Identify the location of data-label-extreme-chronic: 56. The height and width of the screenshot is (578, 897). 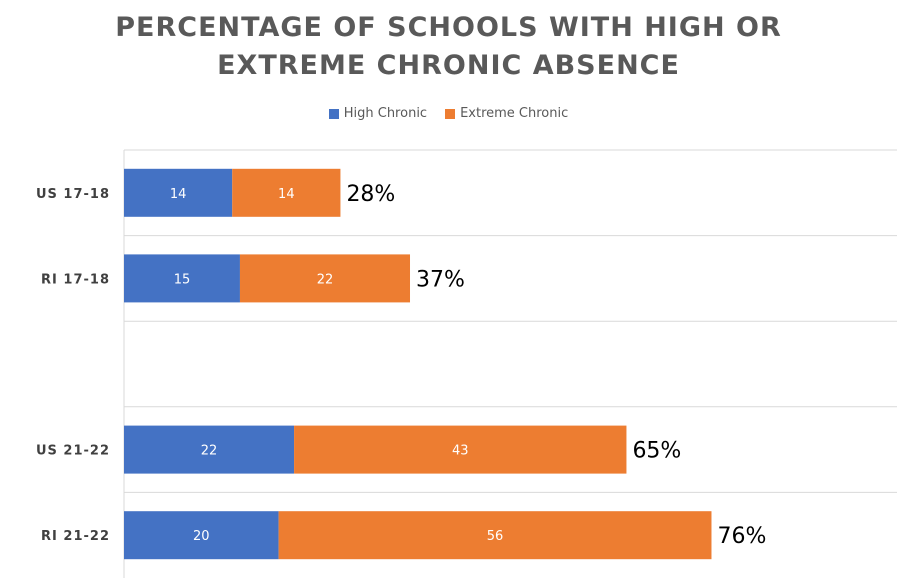
(495, 536).